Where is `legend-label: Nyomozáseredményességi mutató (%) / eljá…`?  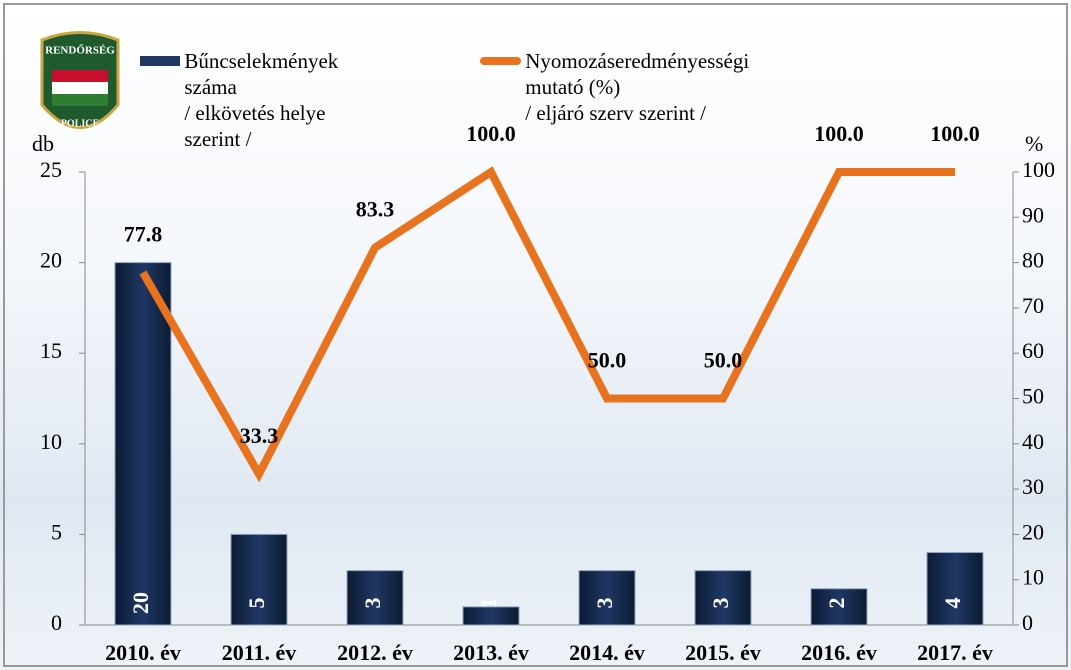
legend-label: Nyomozáseredményességi mutató (%) / eljá… is located at coordinates (637, 87).